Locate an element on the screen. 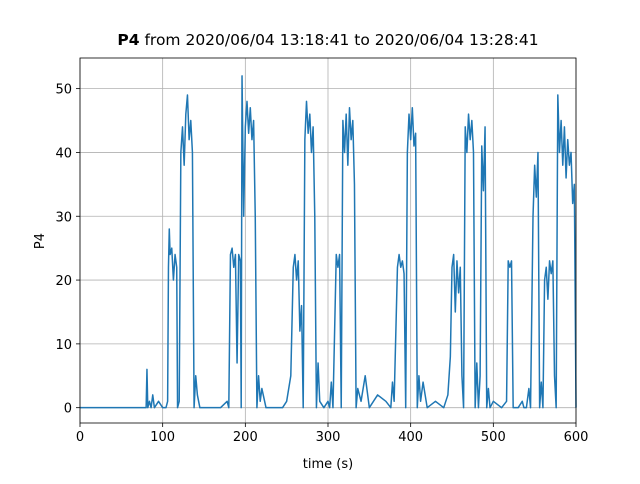 The width and height of the screenshot is (640, 484). x-tick-label: 100 is located at coordinates (162, 437).